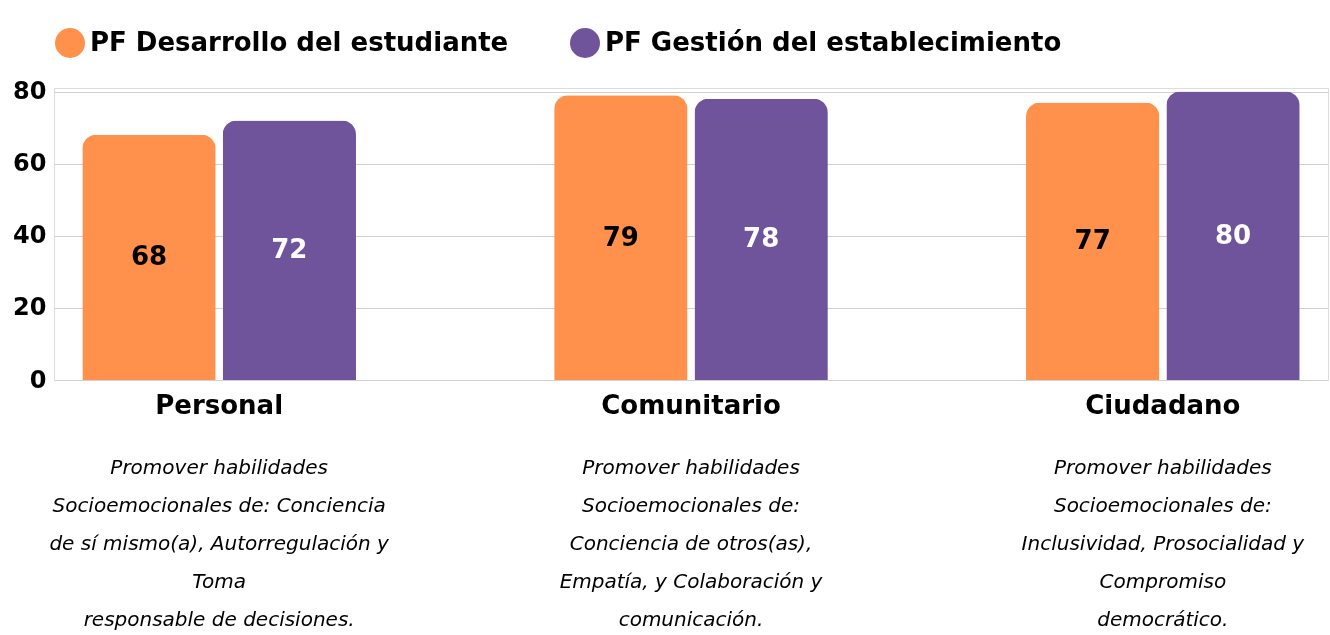 This screenshot has width=1330, height=635. I want to click on data-label: 72, so click(289, 249).